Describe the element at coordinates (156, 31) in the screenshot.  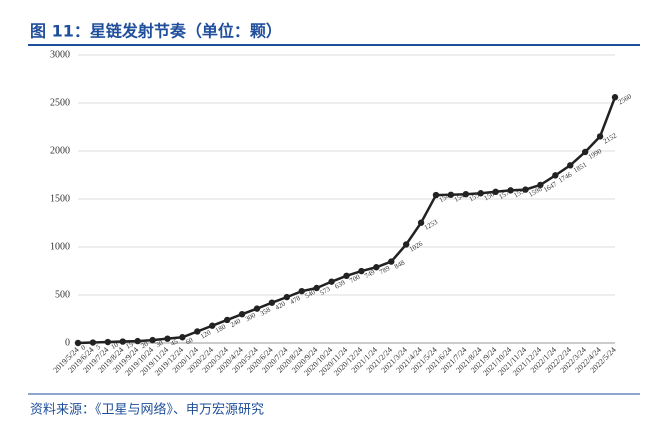
I see `chart-title: 图 11：星链发射节奏（单位：颗）` at that location.